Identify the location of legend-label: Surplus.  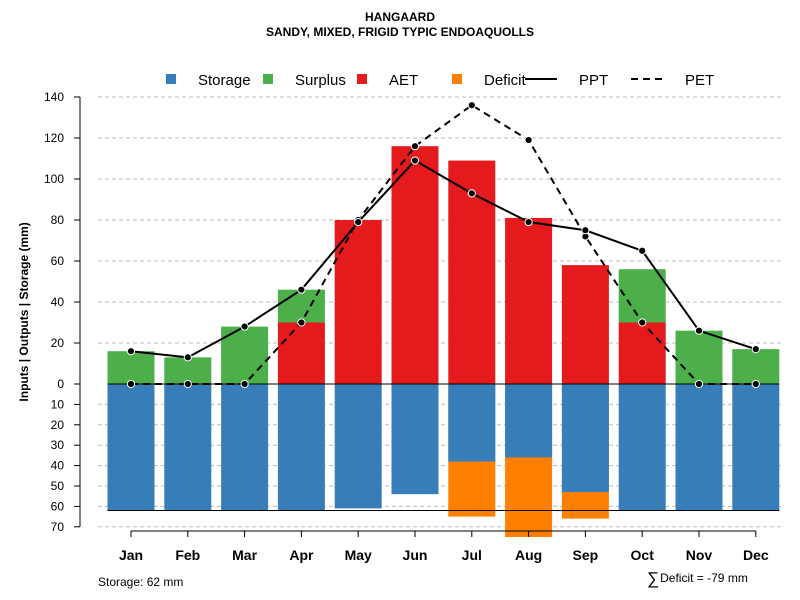
(320, 80).